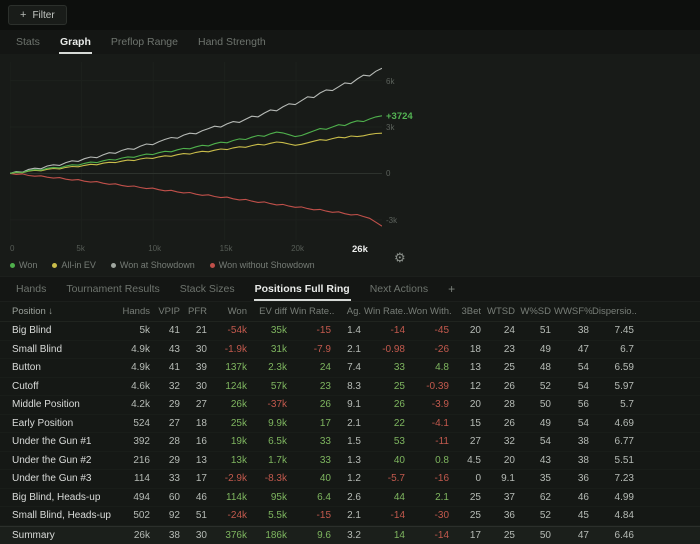  What do you see at coordinates (442, 460) in the screenshot?
I see `cell-won-with: 0.8` at bounding box center [442, 460].